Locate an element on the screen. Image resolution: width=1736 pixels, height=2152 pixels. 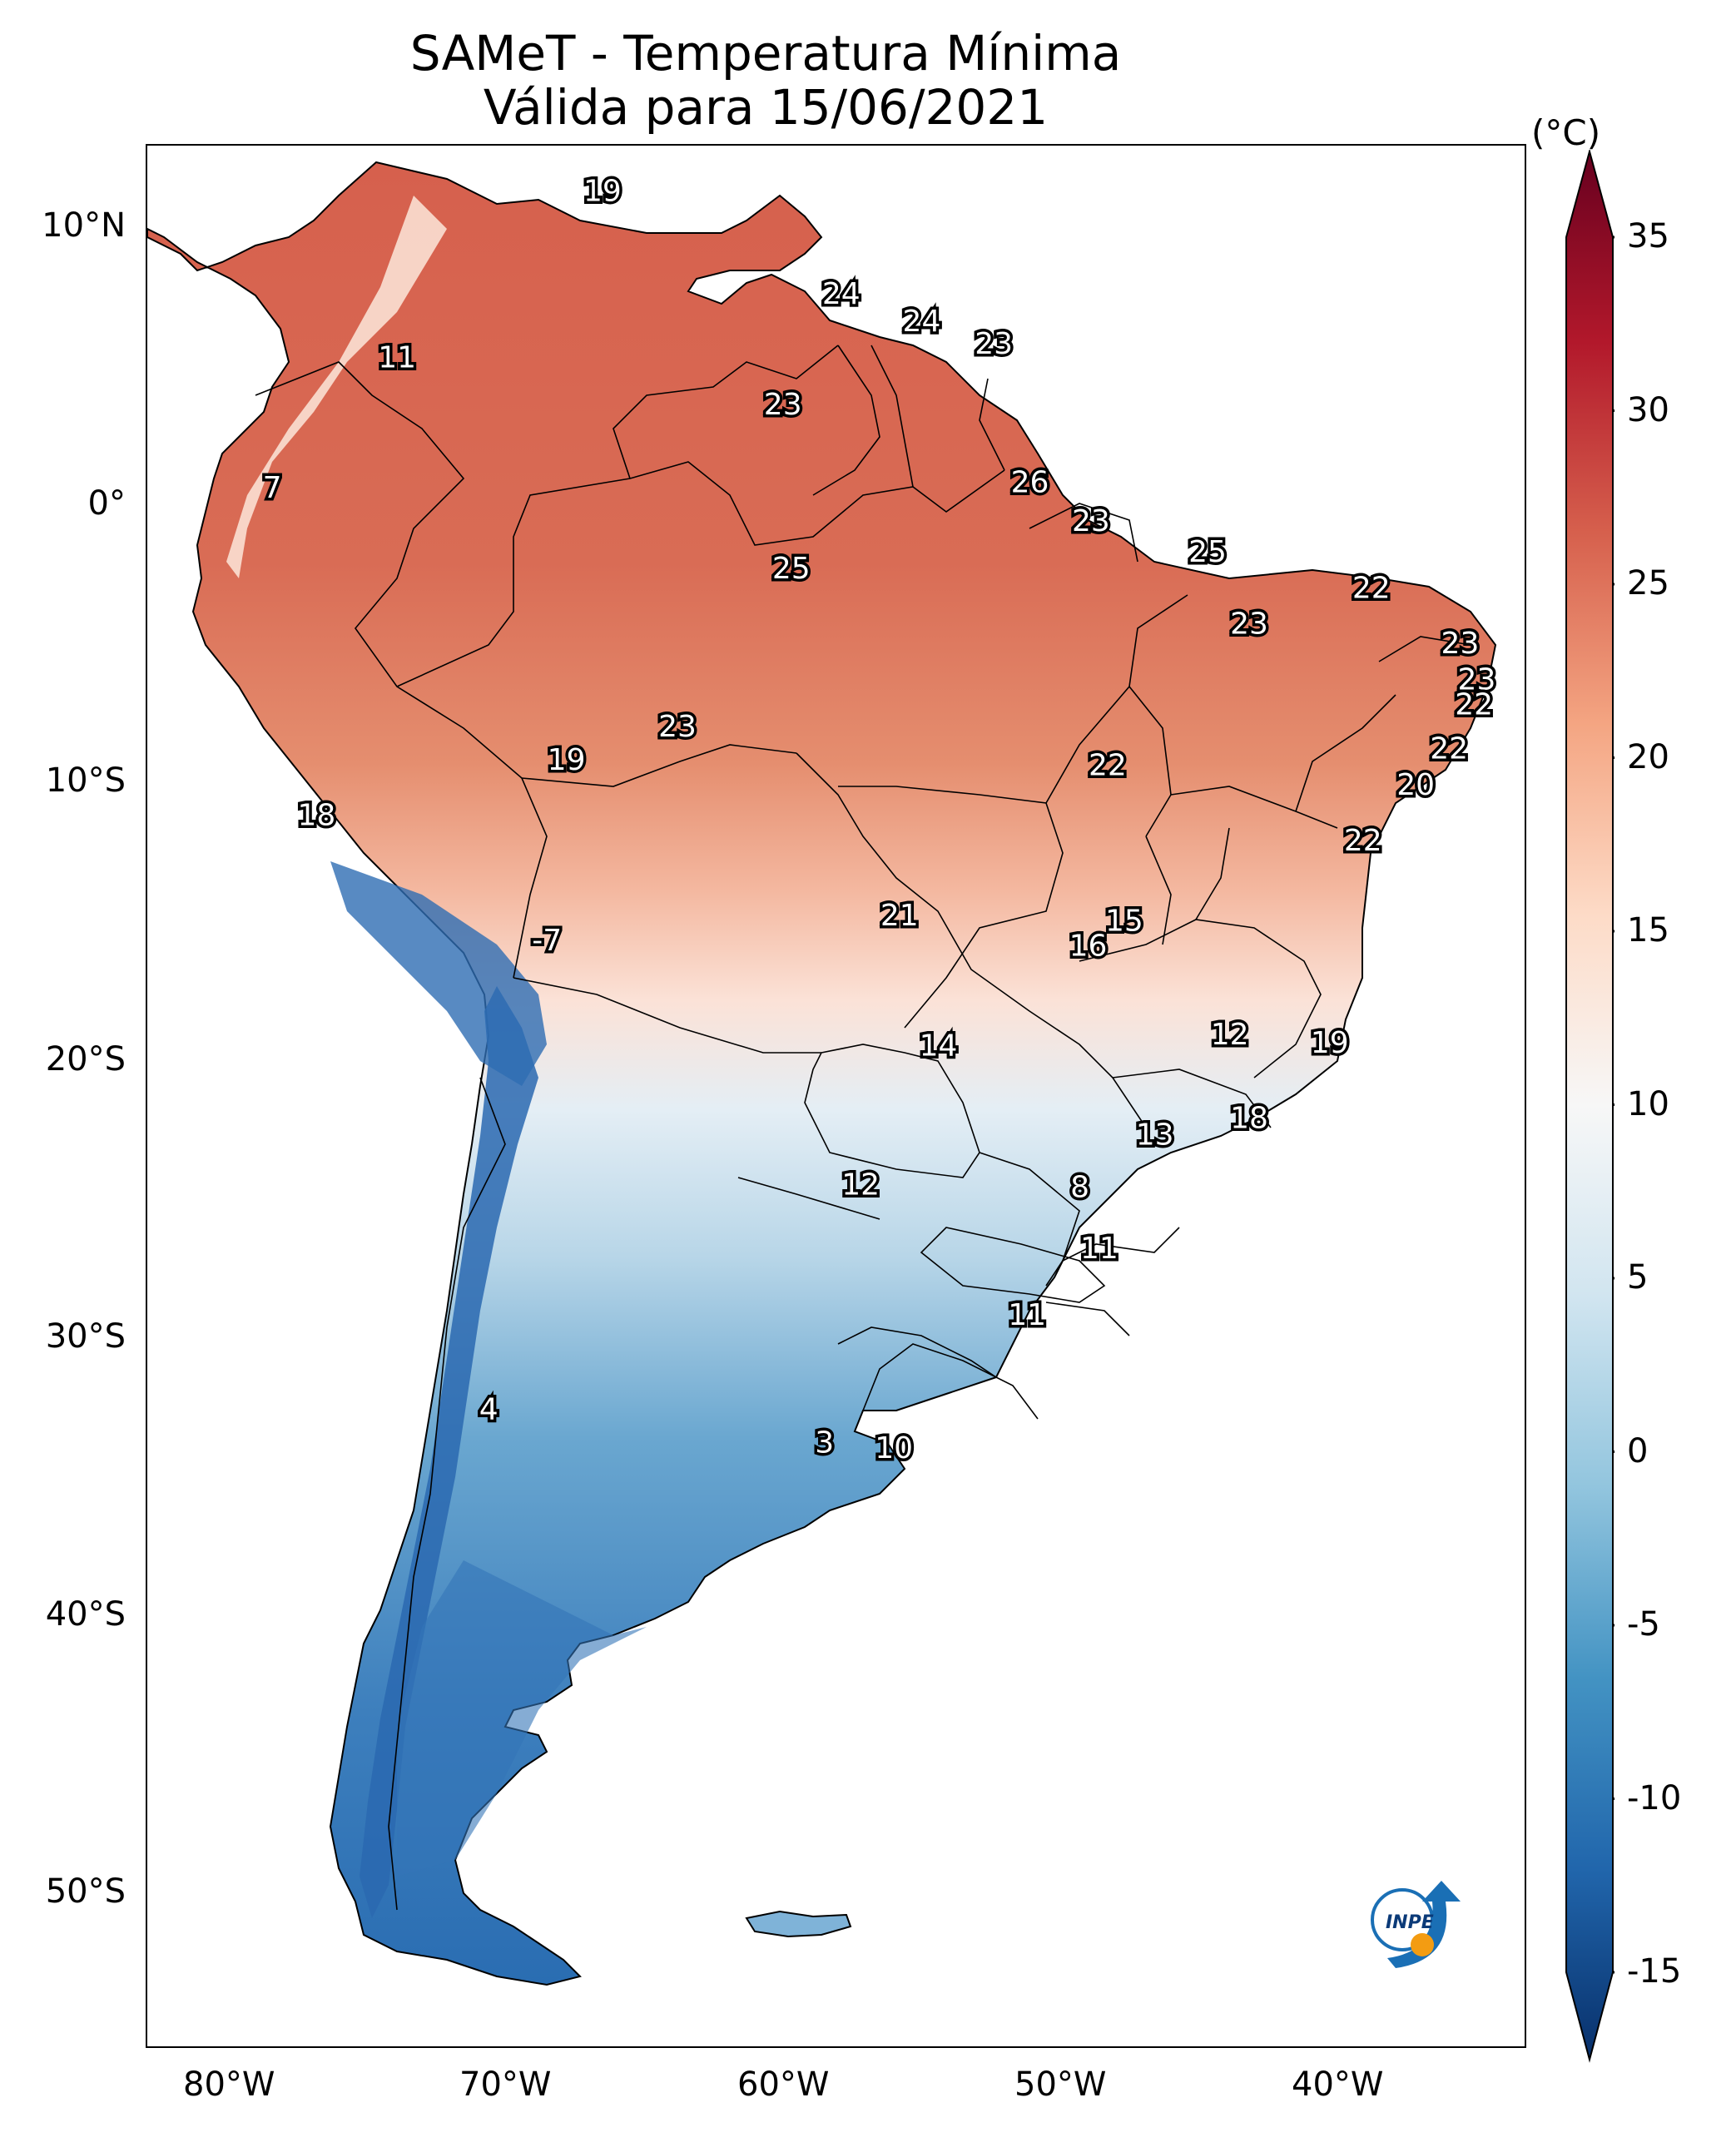
colorbar-tick-label: -15 is located at coordinates (1654, 1971).